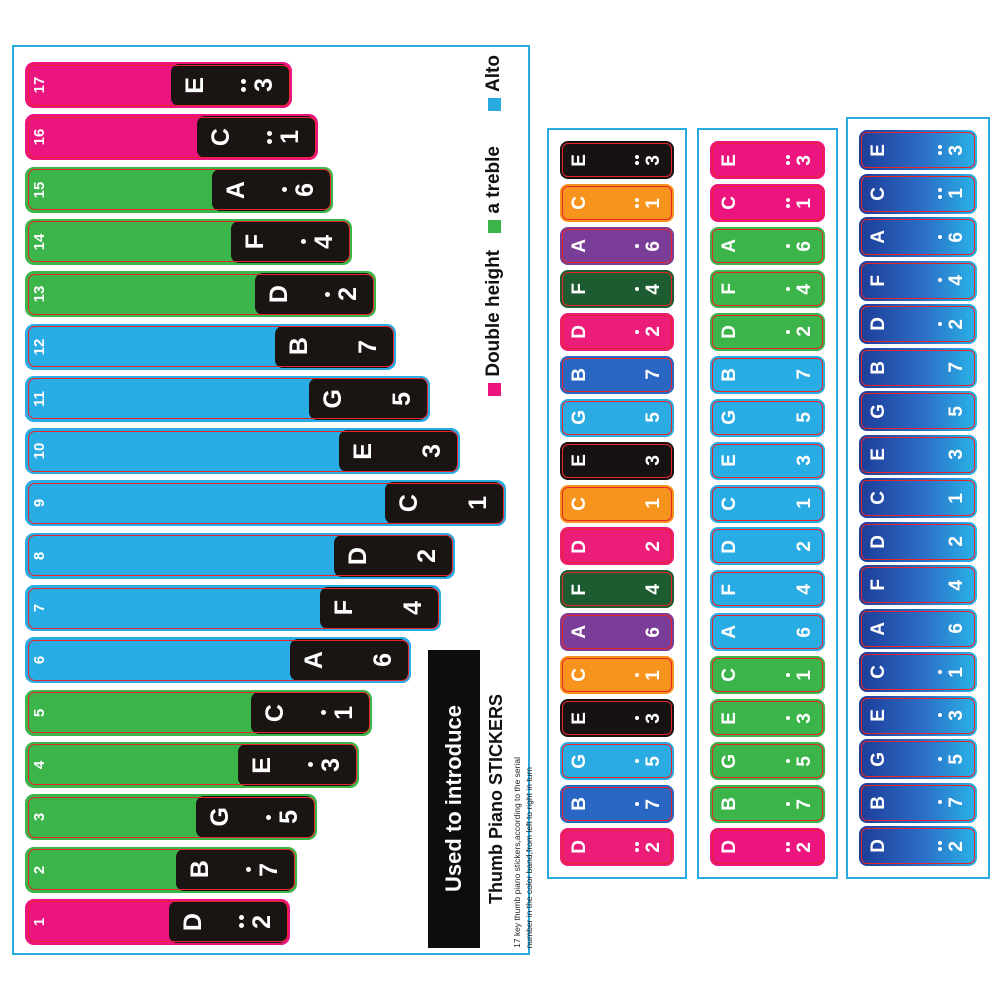  What do you see at coordinates (652, 417) in the screenshot?
I see `note-number-group: 5` at bounding box center [652, 417].